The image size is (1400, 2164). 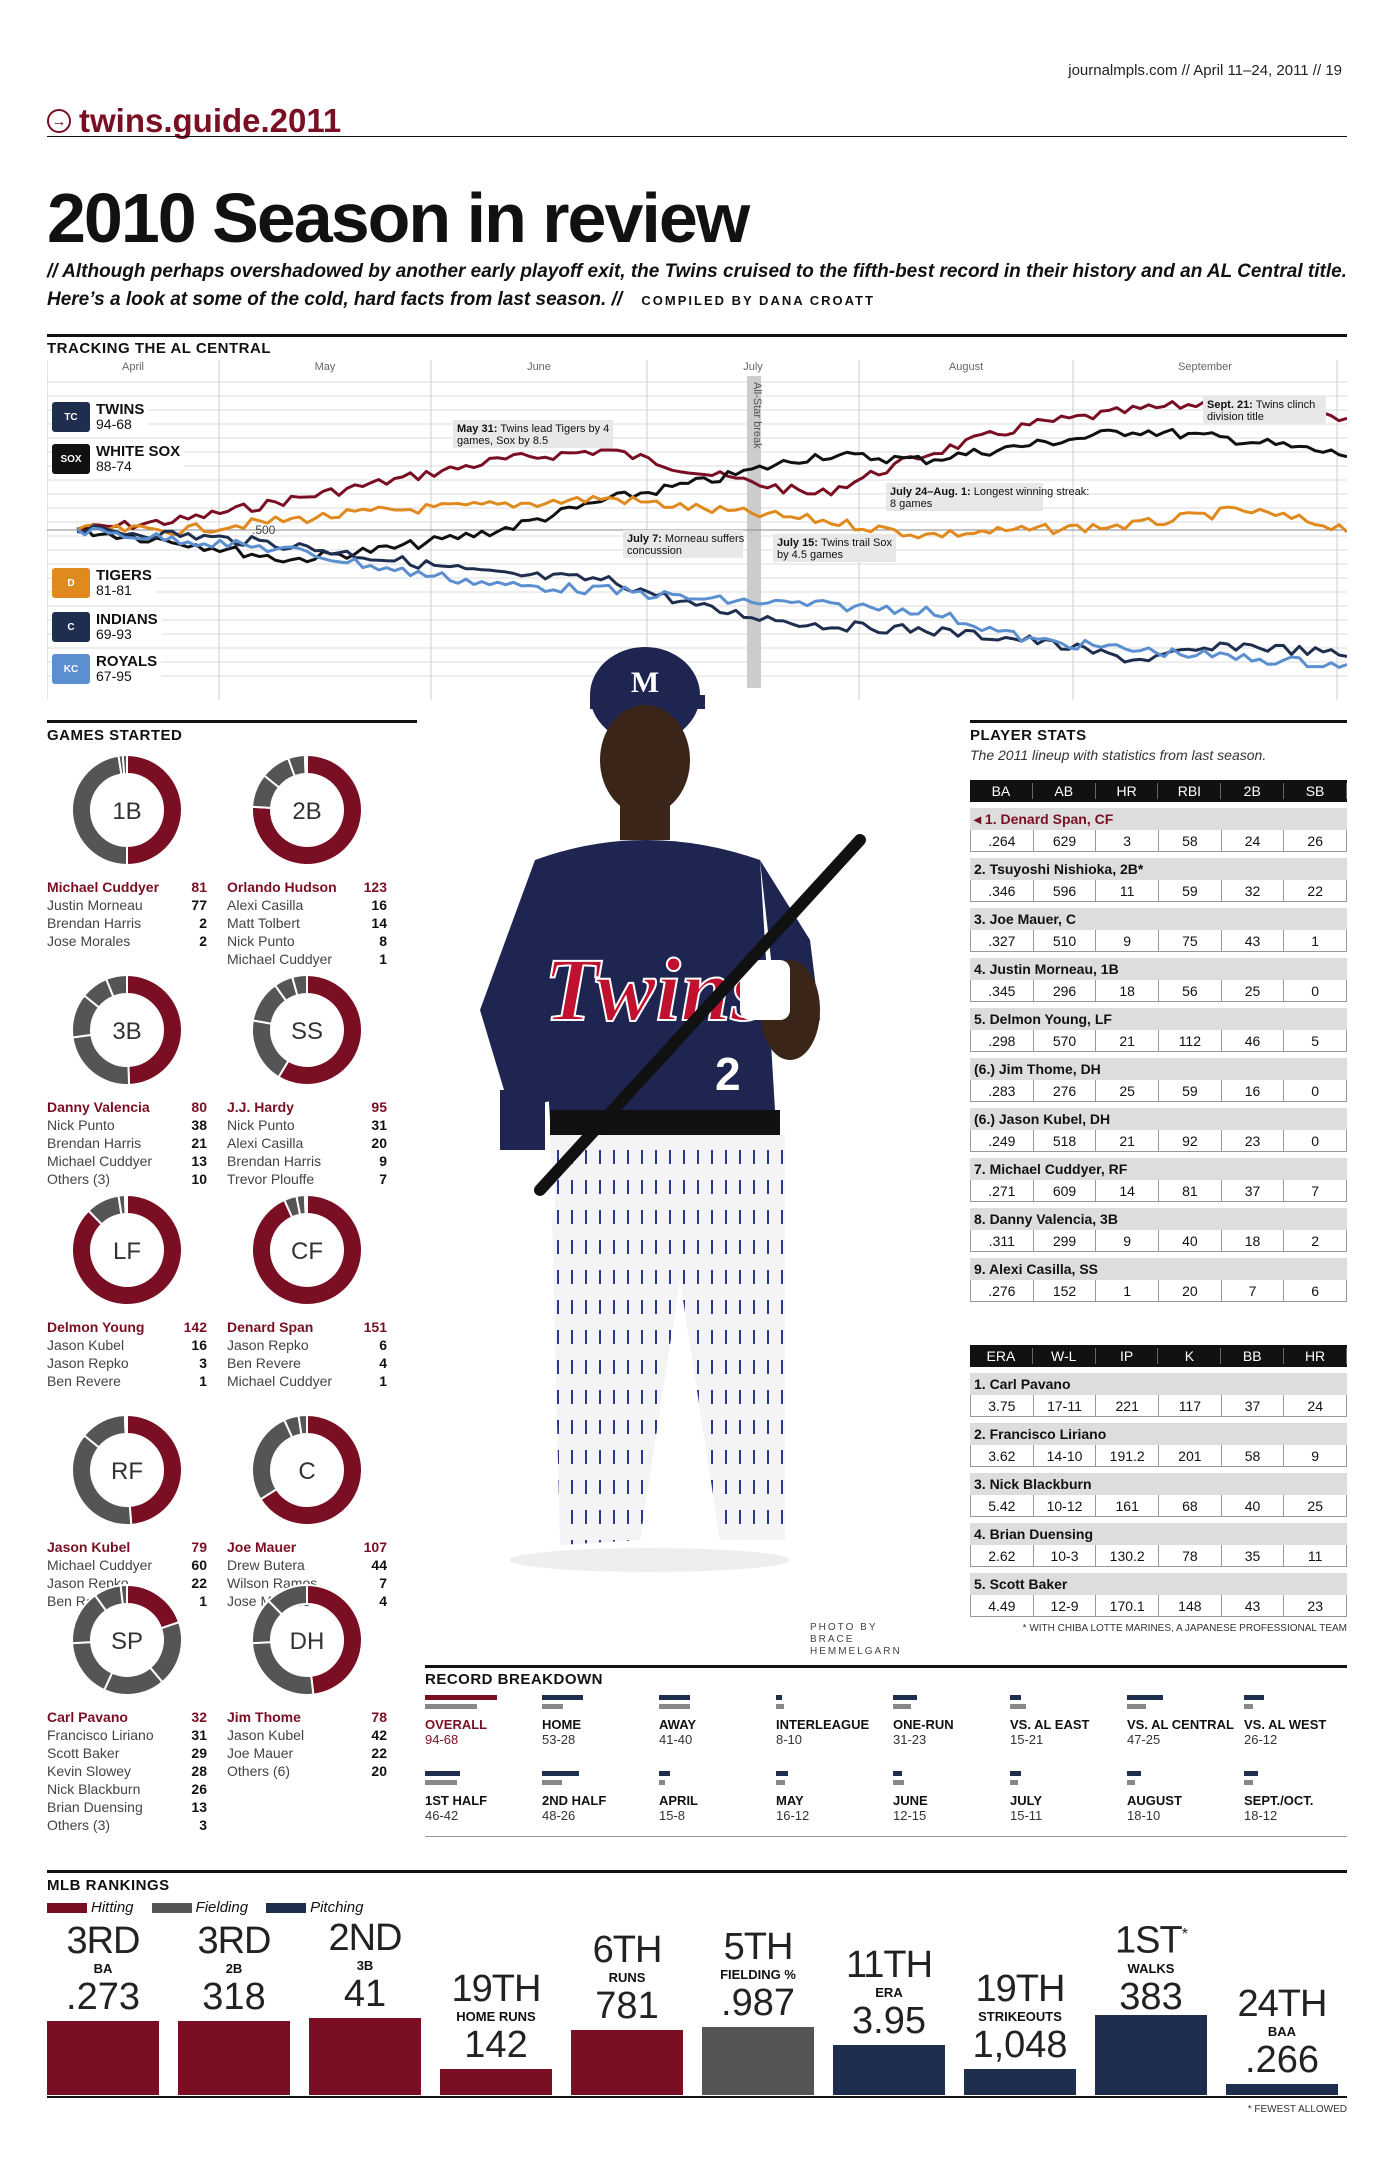 I want to click on team-name-text: TWINS, so click(x=120, y=409).